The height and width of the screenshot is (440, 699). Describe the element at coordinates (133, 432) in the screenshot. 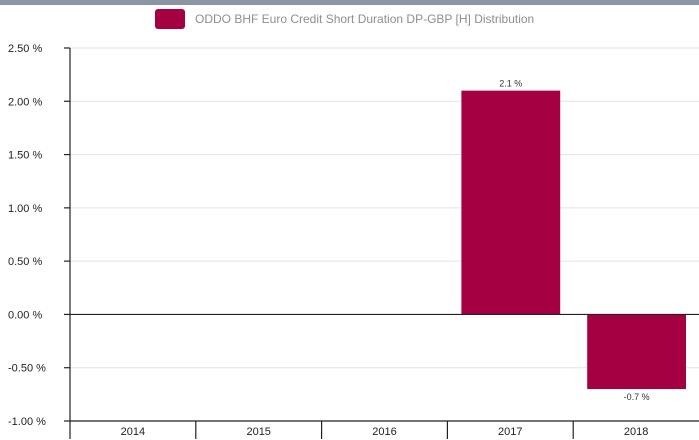

I see `x-tick-label-2014: 2014` at that location.